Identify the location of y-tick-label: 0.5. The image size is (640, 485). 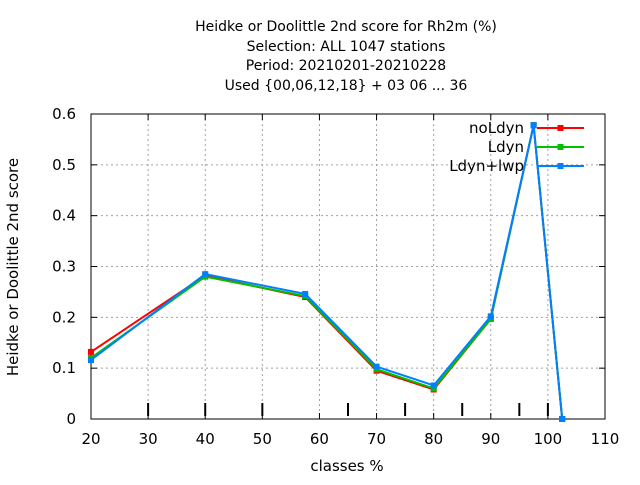
(64, 165).